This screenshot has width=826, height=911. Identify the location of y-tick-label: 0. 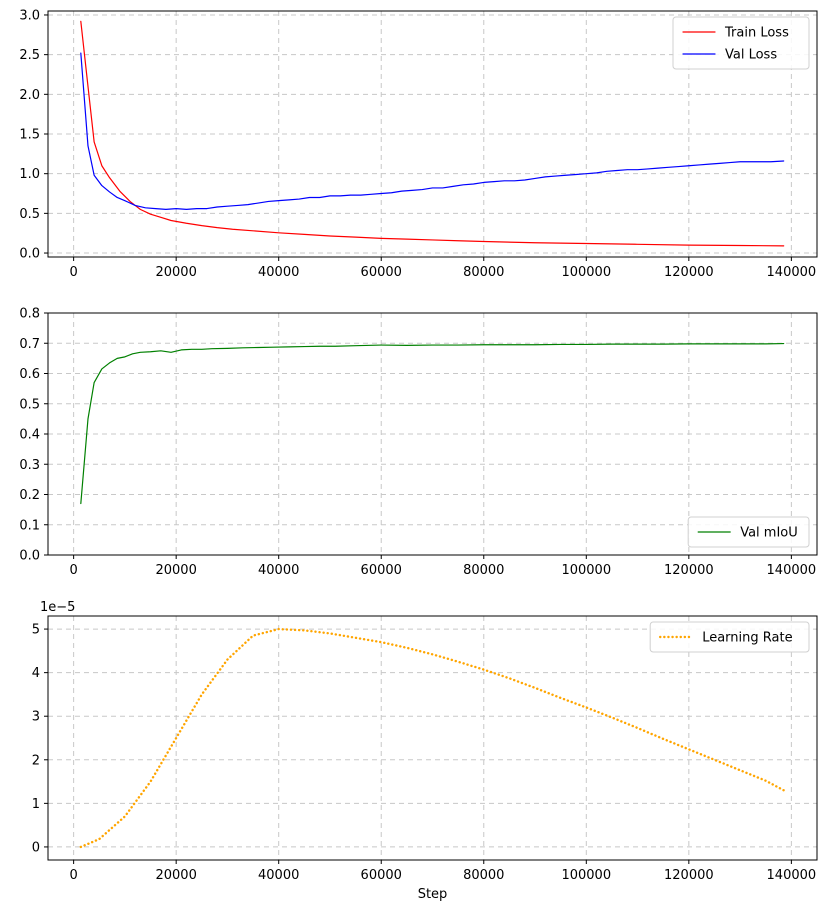
(36, 847).